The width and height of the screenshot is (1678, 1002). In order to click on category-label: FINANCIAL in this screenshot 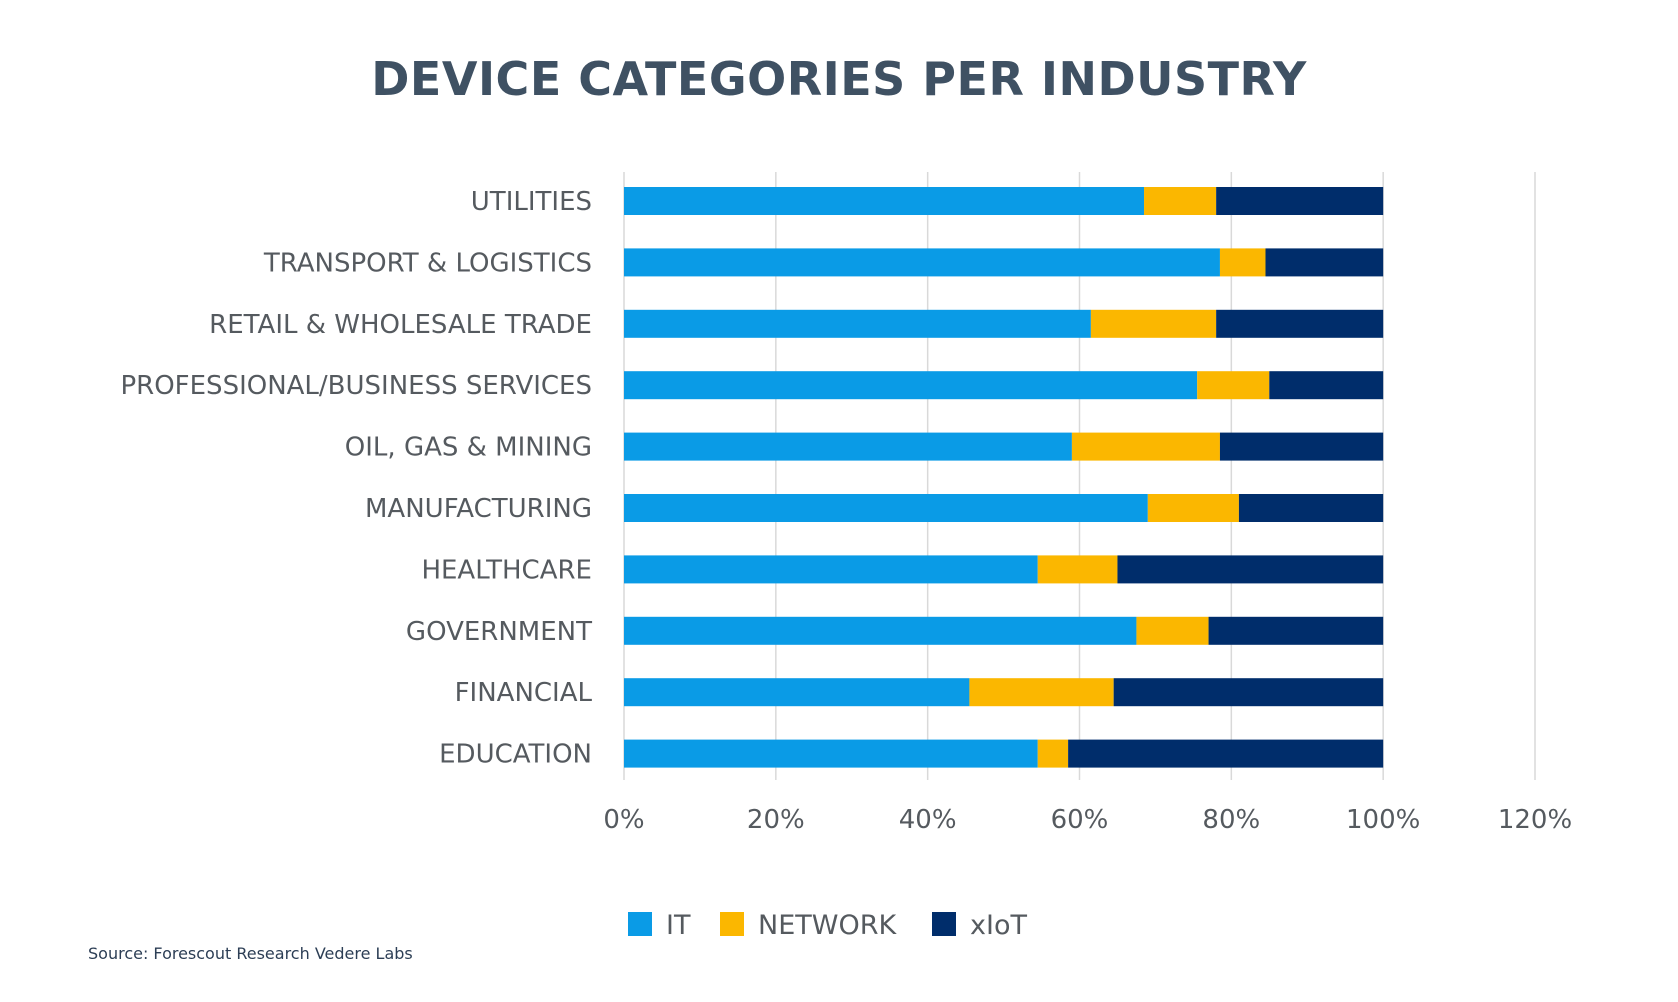, I will do `click(524, 693)`.